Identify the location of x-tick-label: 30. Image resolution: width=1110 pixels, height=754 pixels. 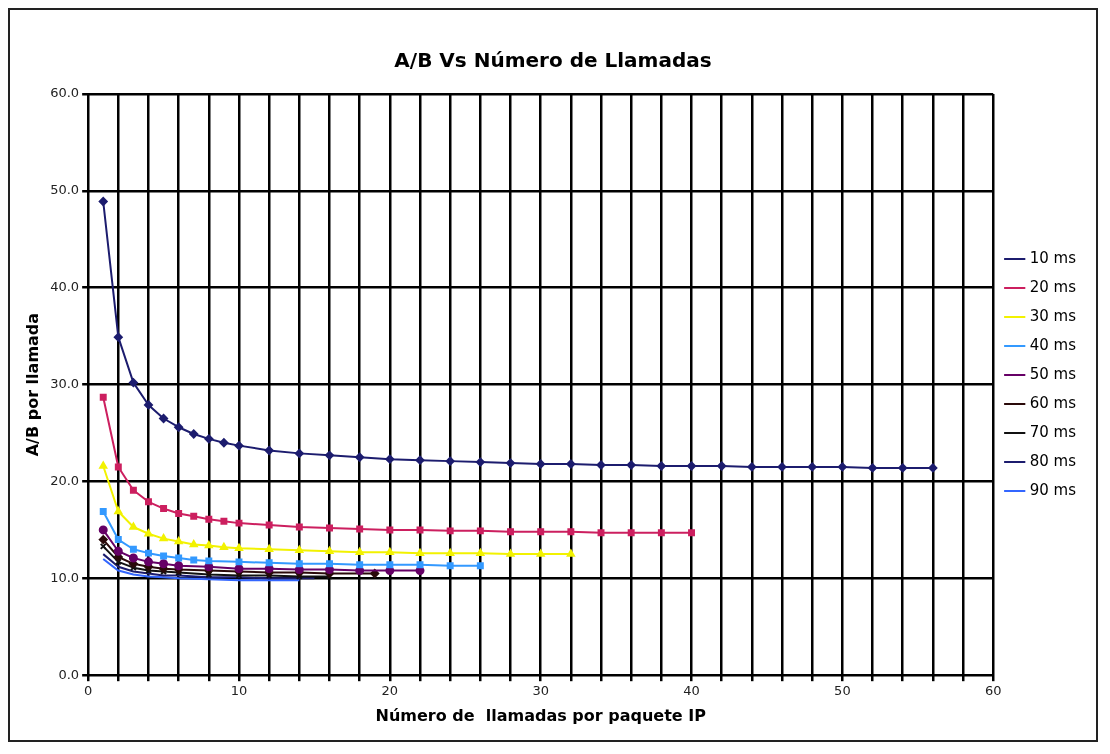
(540, 691).